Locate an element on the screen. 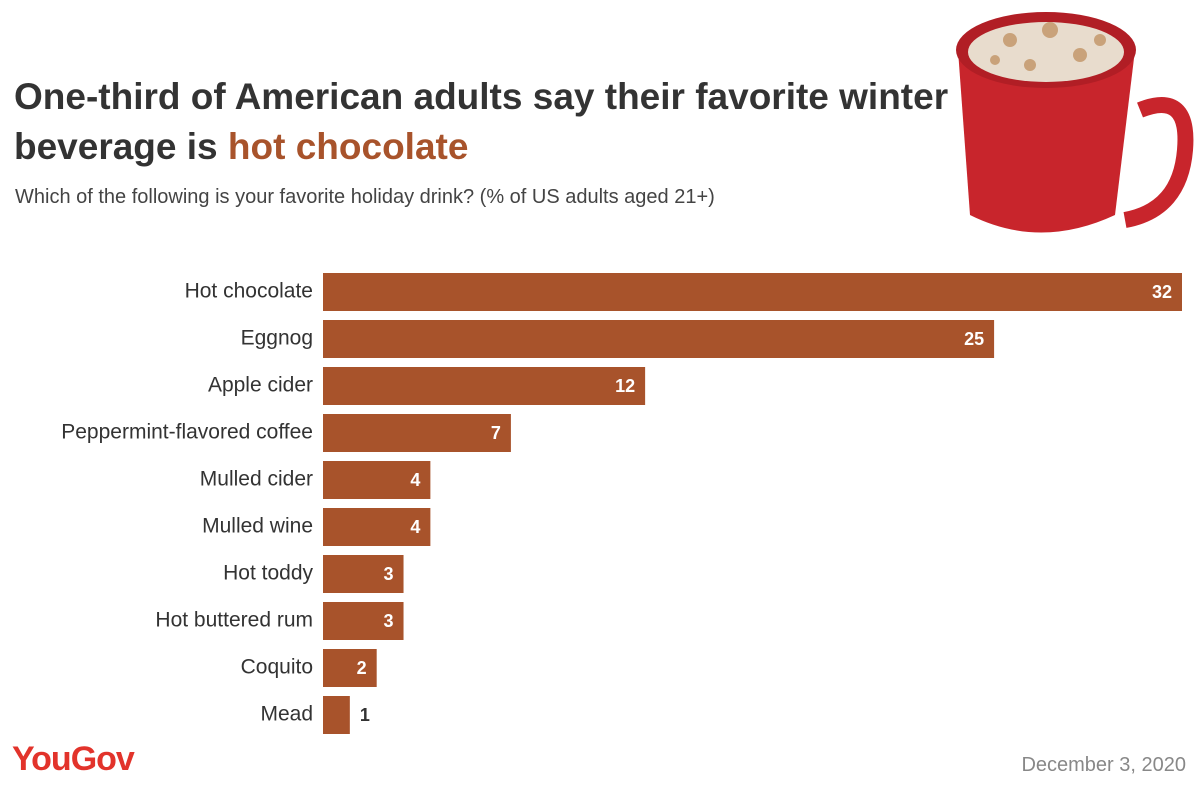  value-label: 7 is located at coordinates (496, 433).